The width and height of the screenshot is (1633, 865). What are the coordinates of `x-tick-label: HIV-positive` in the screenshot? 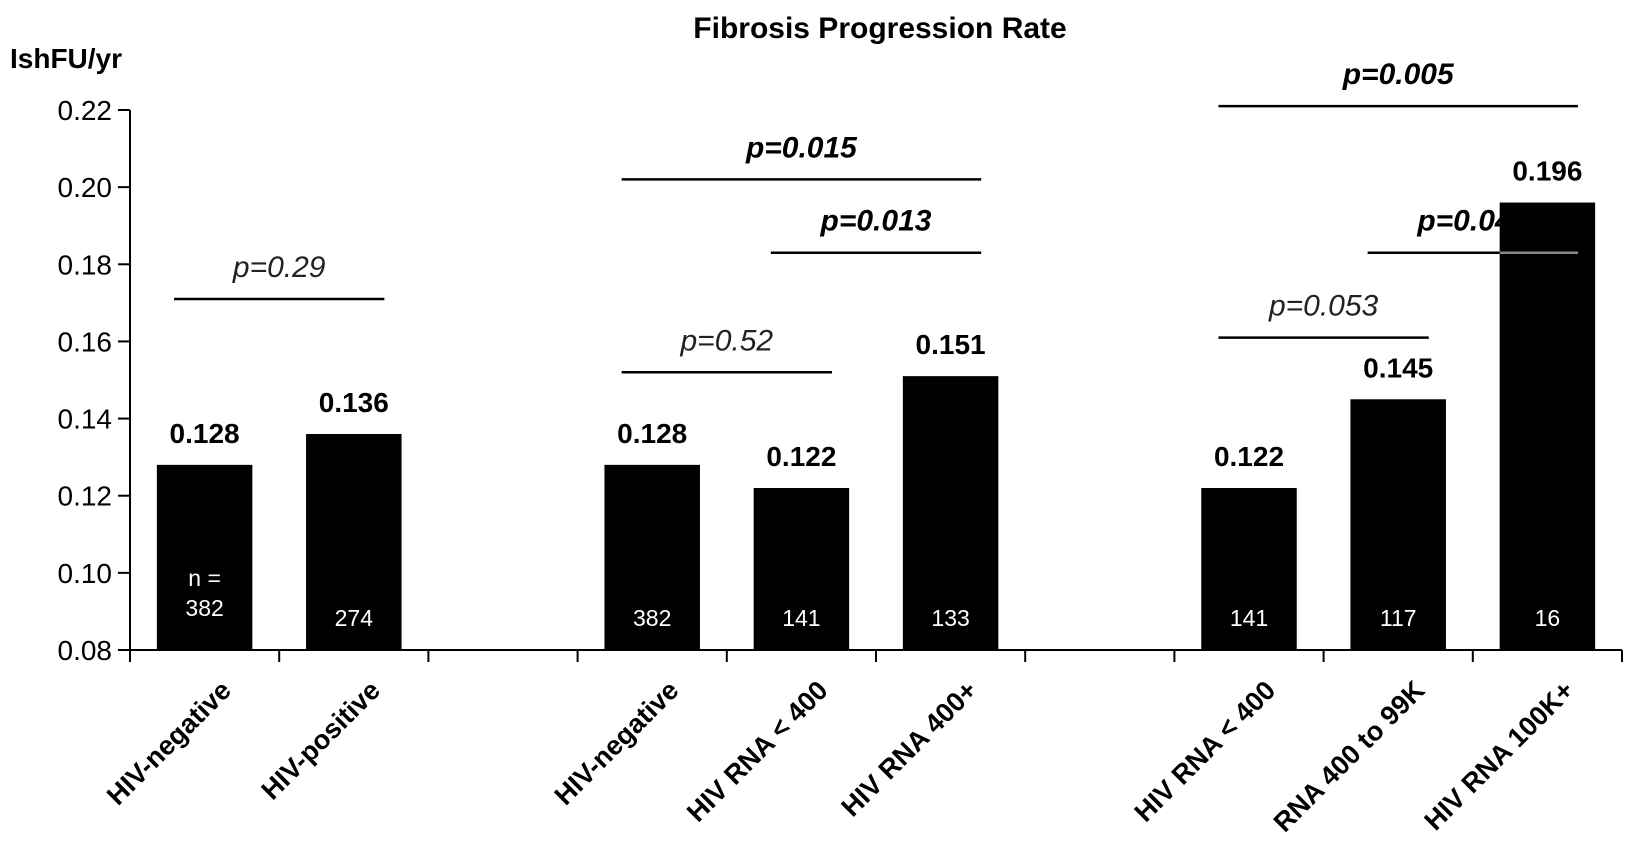 It's located at (321, 740).